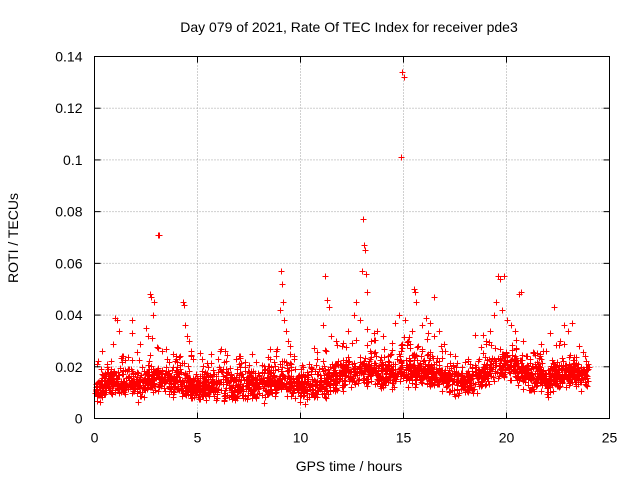 Image resolution: width=640 pixels, height=480 pixels. What do you see at coordinates (95, 438) in the screenshot?
I see `x-tick-label: 0` at bounding box center [95, 438].